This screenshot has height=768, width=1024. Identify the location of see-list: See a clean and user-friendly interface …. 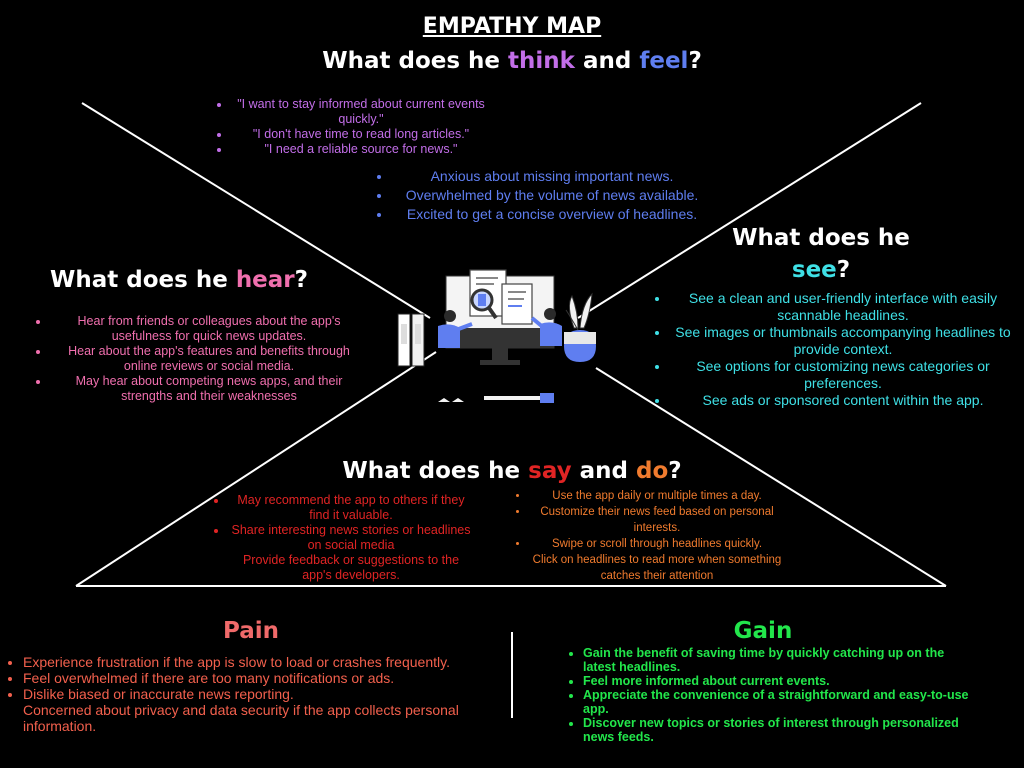
(835, 349).